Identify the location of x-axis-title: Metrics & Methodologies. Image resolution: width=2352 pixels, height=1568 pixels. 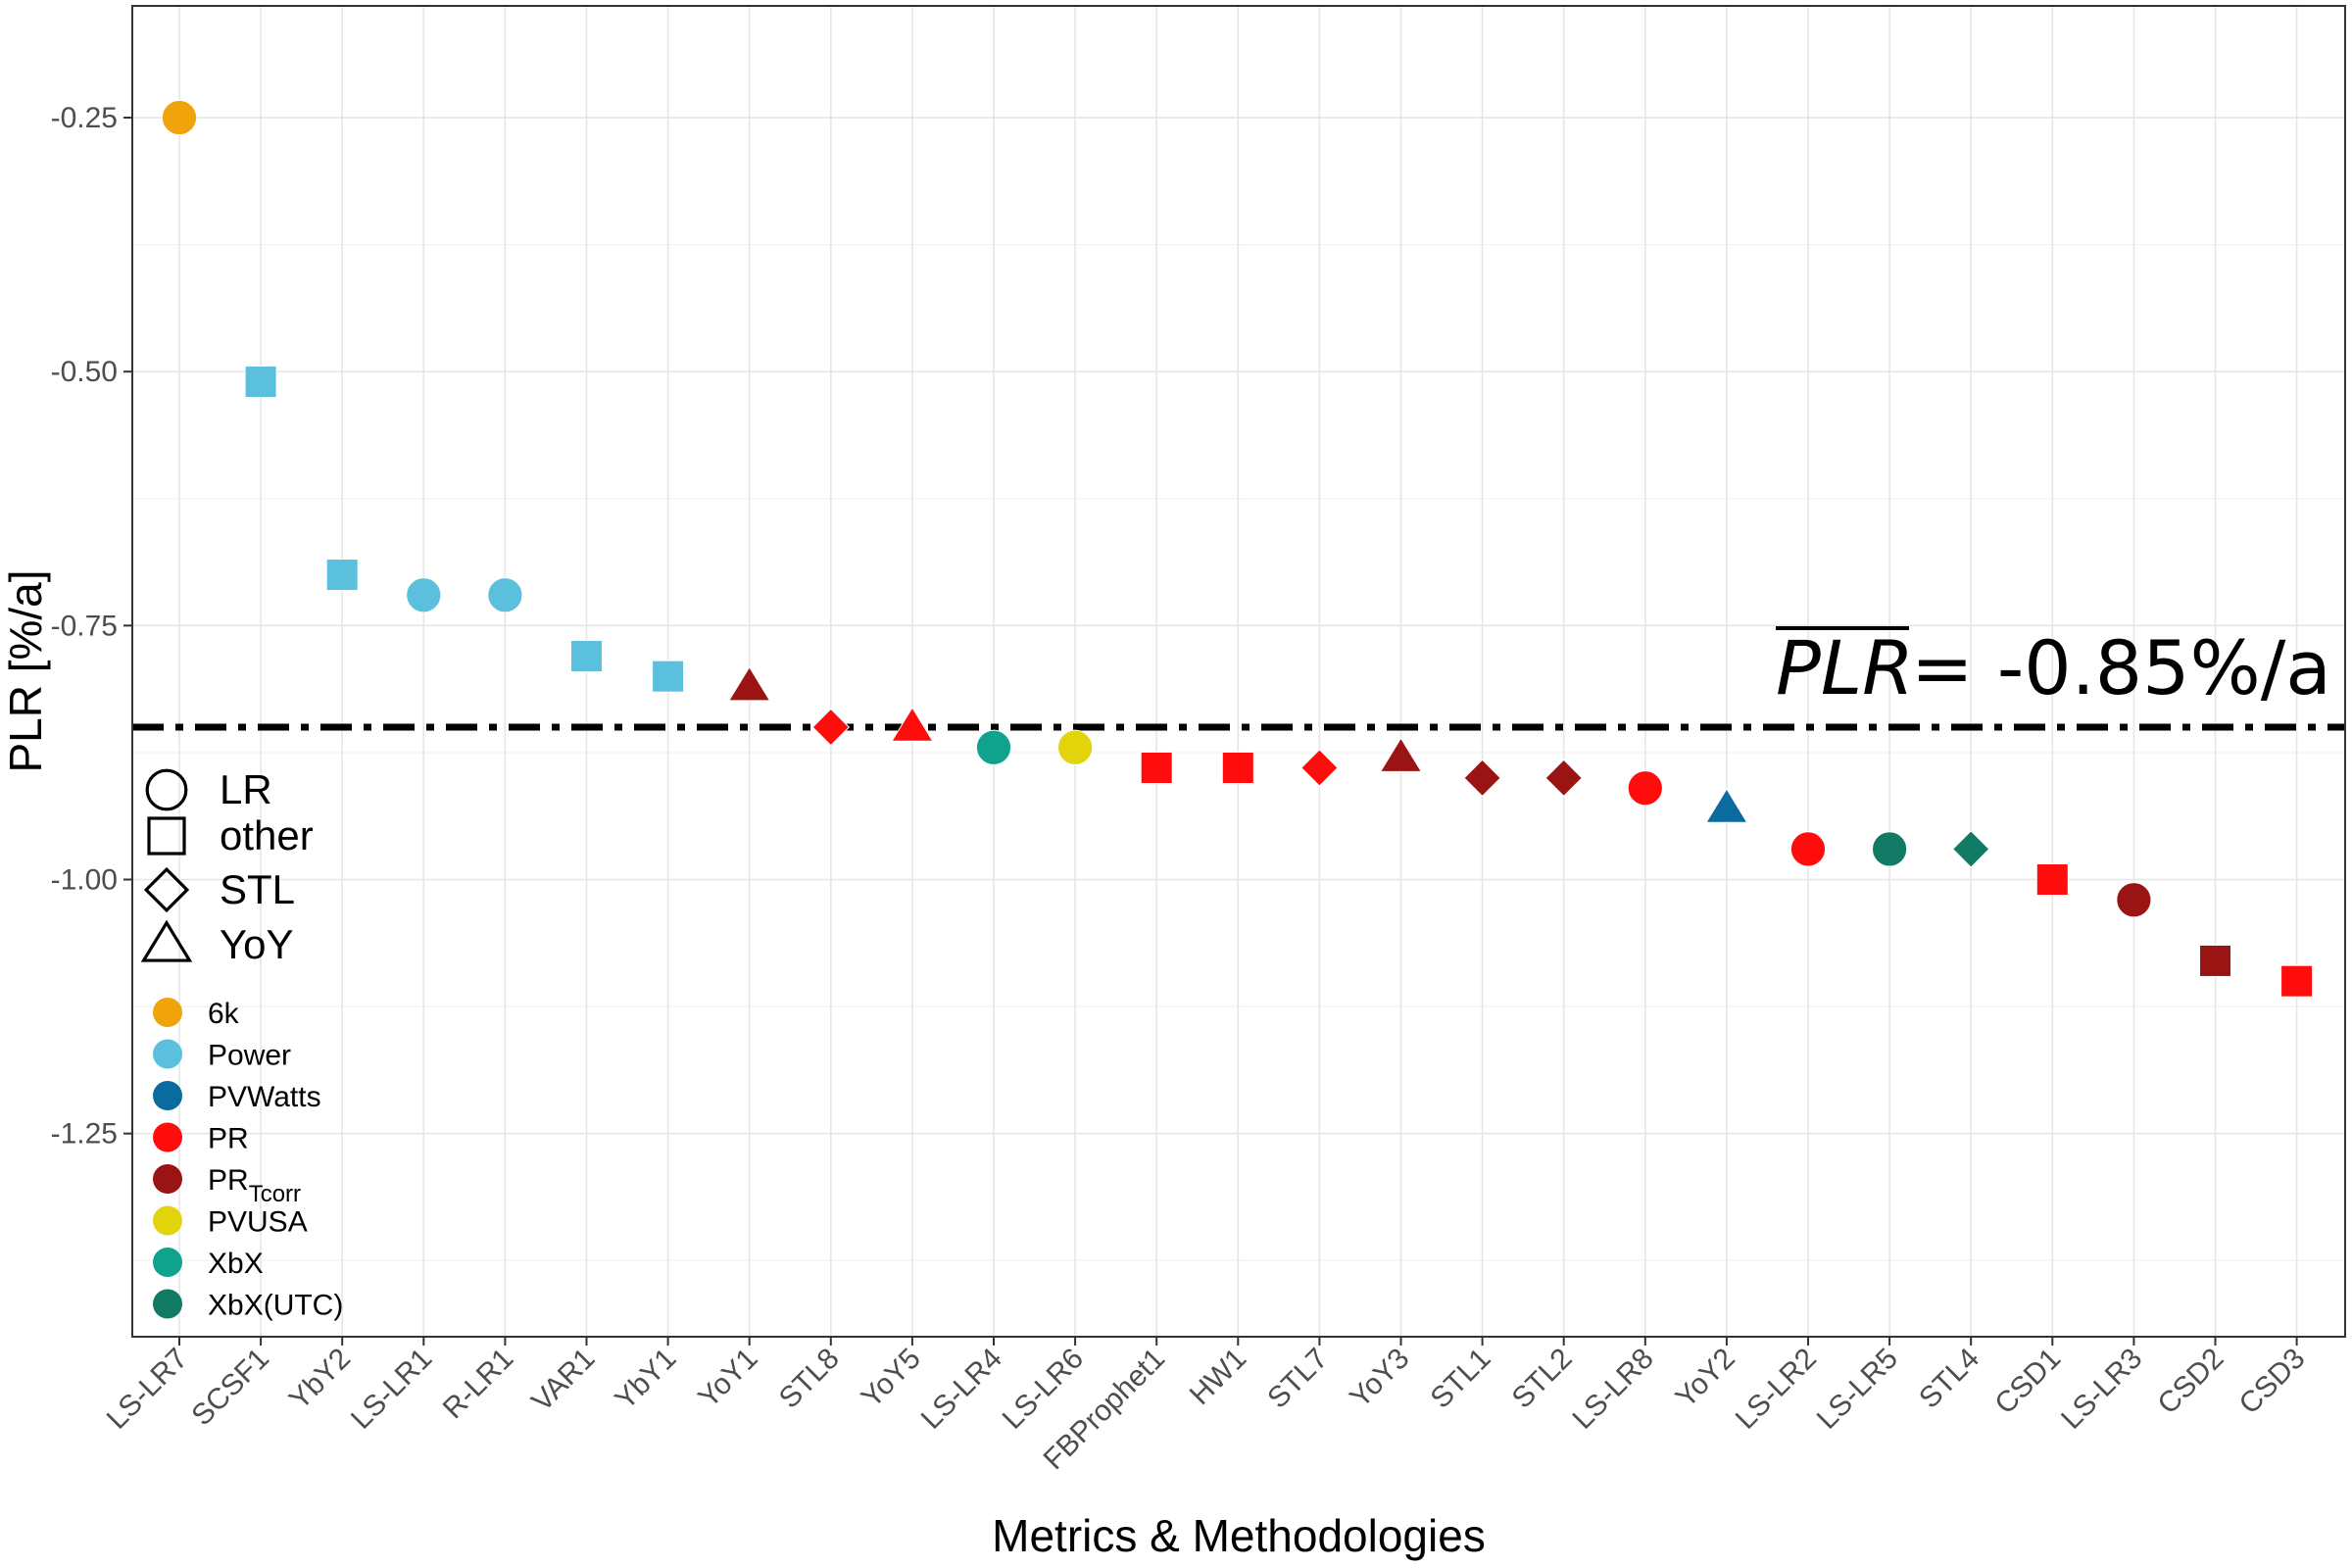
(1239, 1535).